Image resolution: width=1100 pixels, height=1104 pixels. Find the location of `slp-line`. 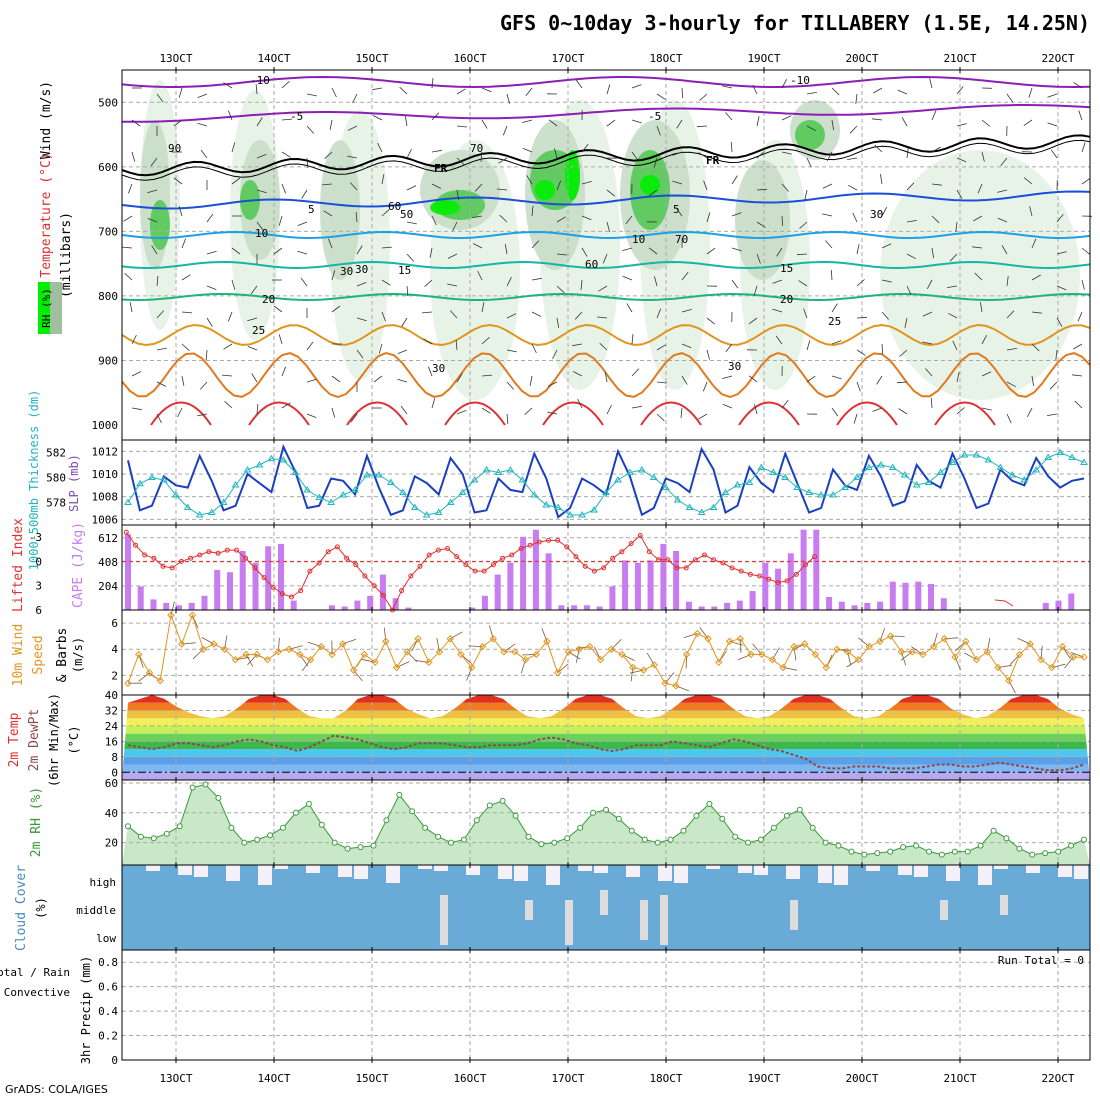

slp-line is located at coordinates (606, 482).